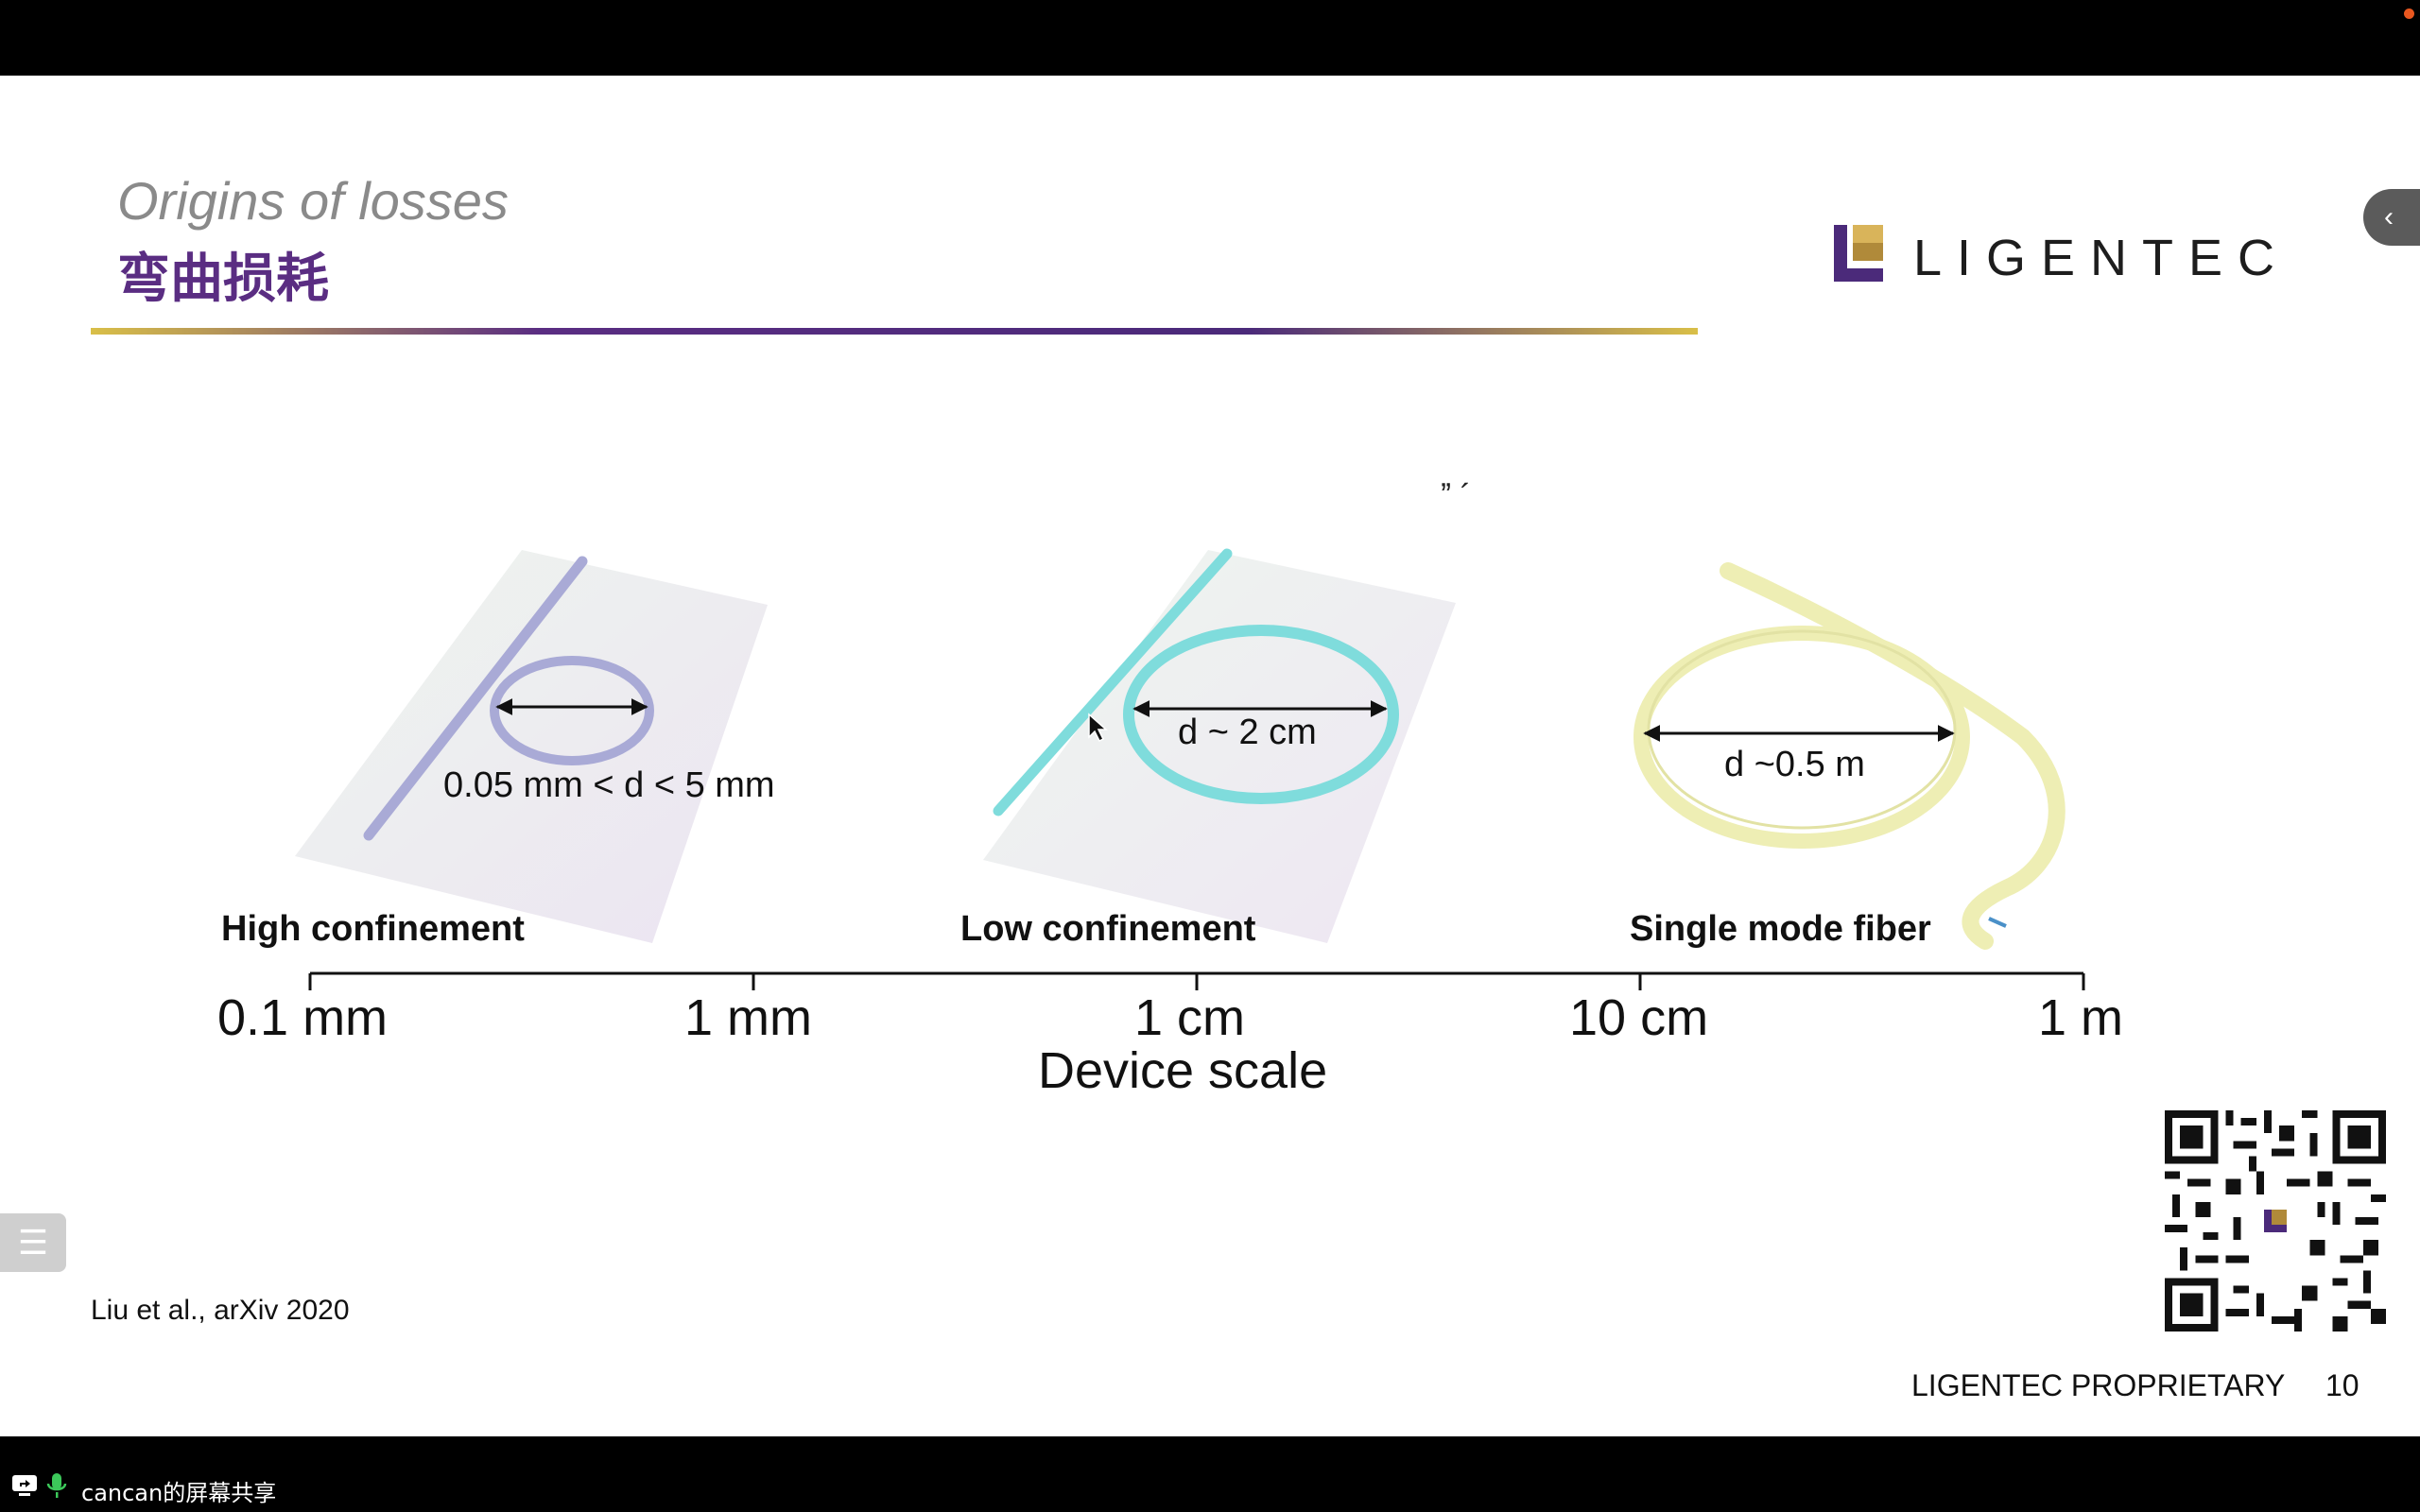  What do you see at coordinates (1190, 1017) in the screenshot?
I see `axis-tick-label: 1 cm` at bounding box center [1190, 1017].